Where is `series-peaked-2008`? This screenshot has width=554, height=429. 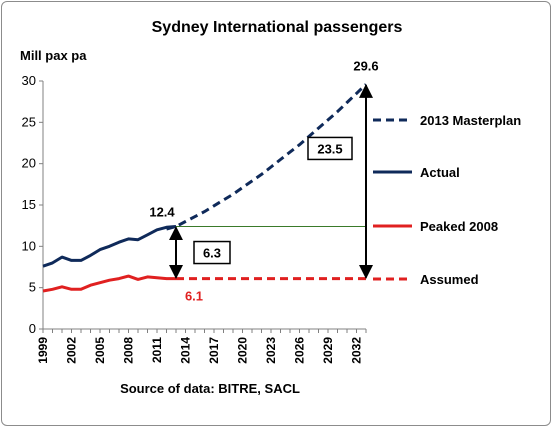
series-peaked-2008 is located at coordinates (109, 283).